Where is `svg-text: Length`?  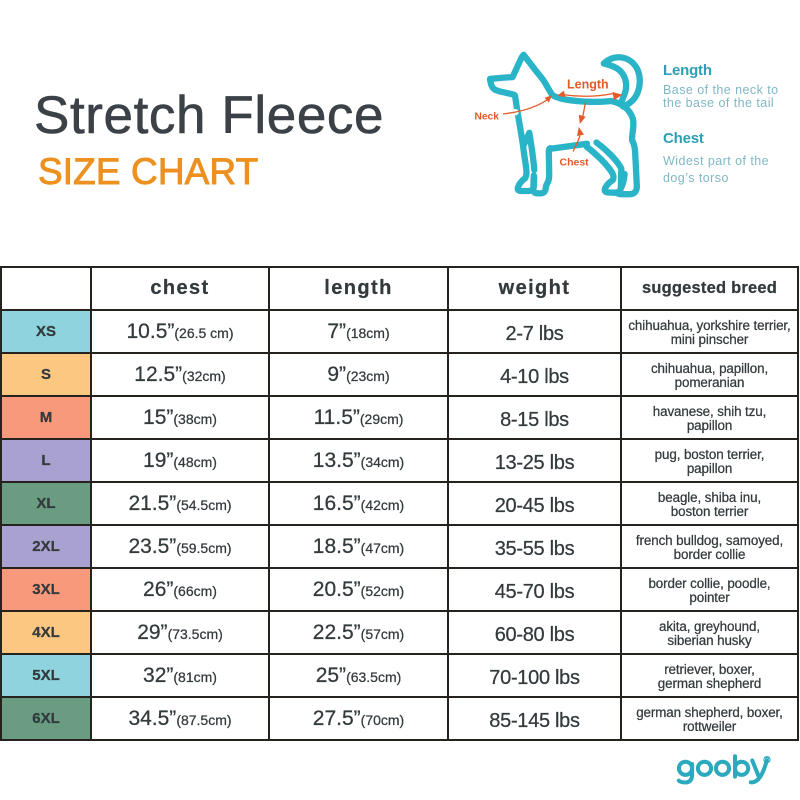 svg-text: Length is located at coordinates (588, 85).